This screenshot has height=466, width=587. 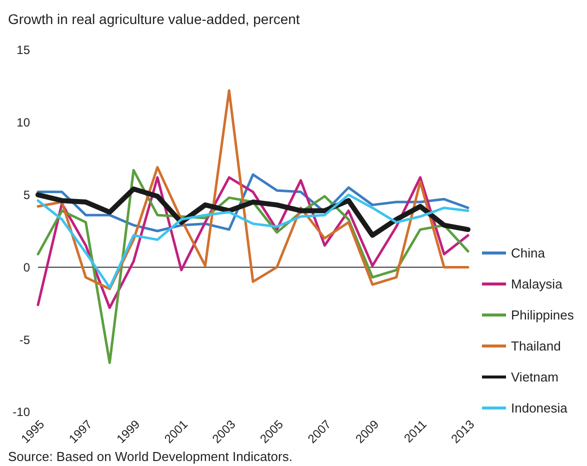 What do you see at coordinates (539, 408) in the screenshot?
I see `legend-label: Indonesia` at bounding box center [539, 408].